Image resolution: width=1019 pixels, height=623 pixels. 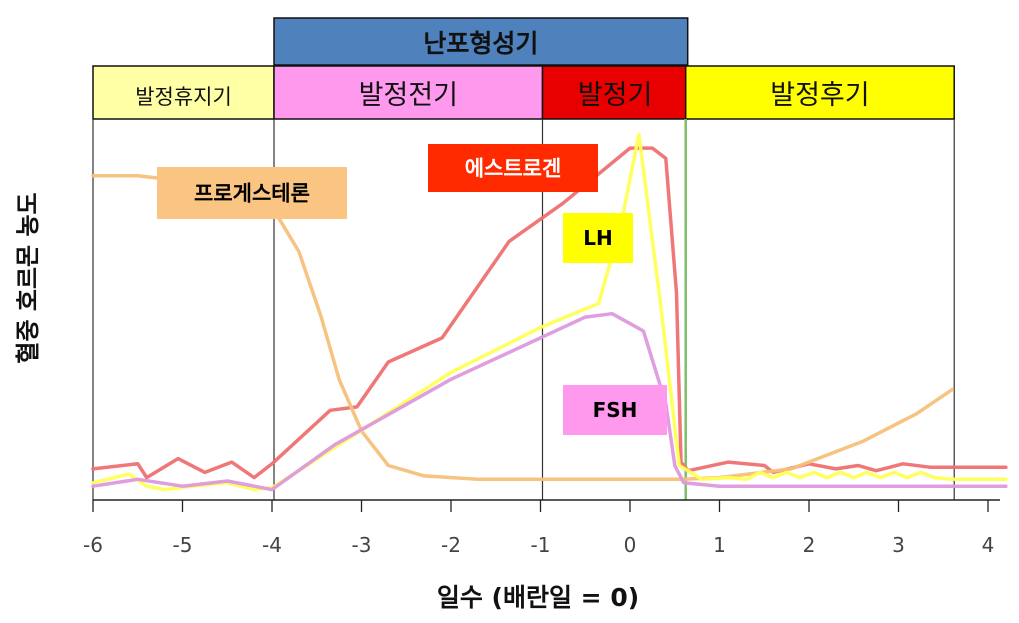 I want to click on phase-label: 발정후기, so click(x=819, y=95).